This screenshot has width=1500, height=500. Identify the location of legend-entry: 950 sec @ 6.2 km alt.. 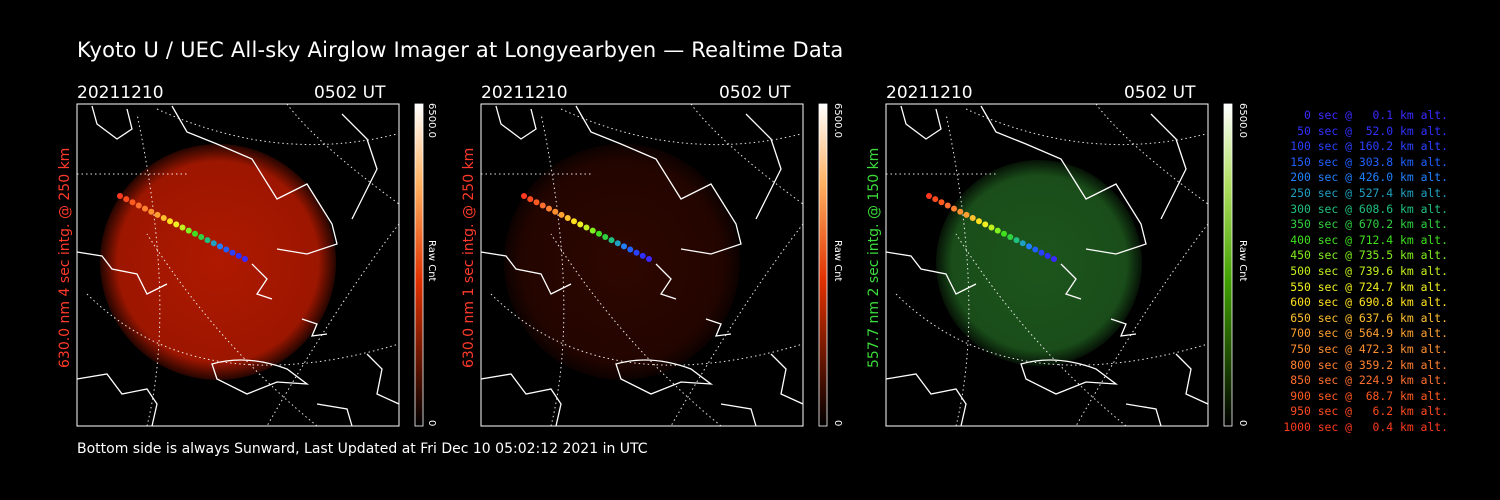
(1369, 411).